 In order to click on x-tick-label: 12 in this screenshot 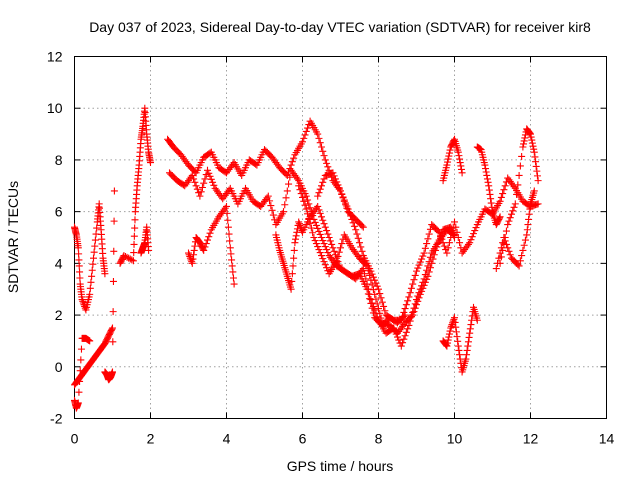, I will do `click(531, 439)`.